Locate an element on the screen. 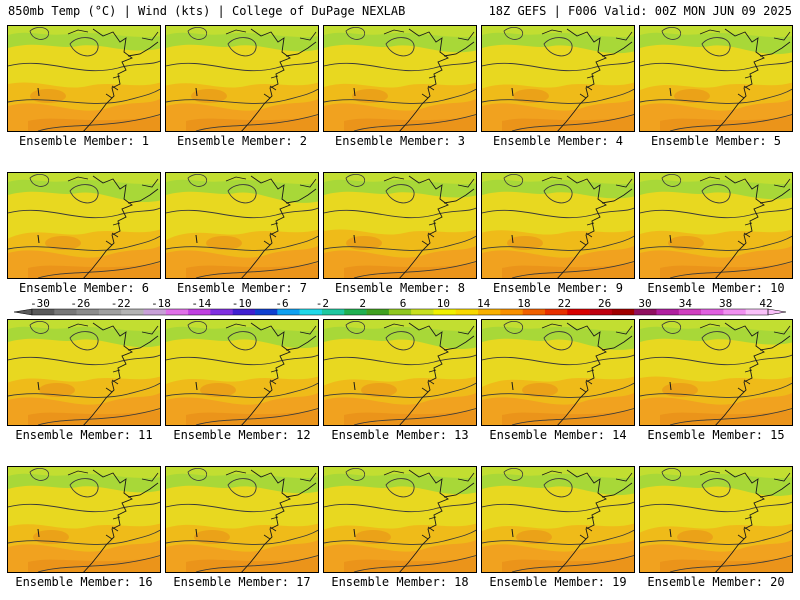 The width and height of the screenshot is (800, 600). colorbar-tick-label: 14 is located at coordinates (484, 303).